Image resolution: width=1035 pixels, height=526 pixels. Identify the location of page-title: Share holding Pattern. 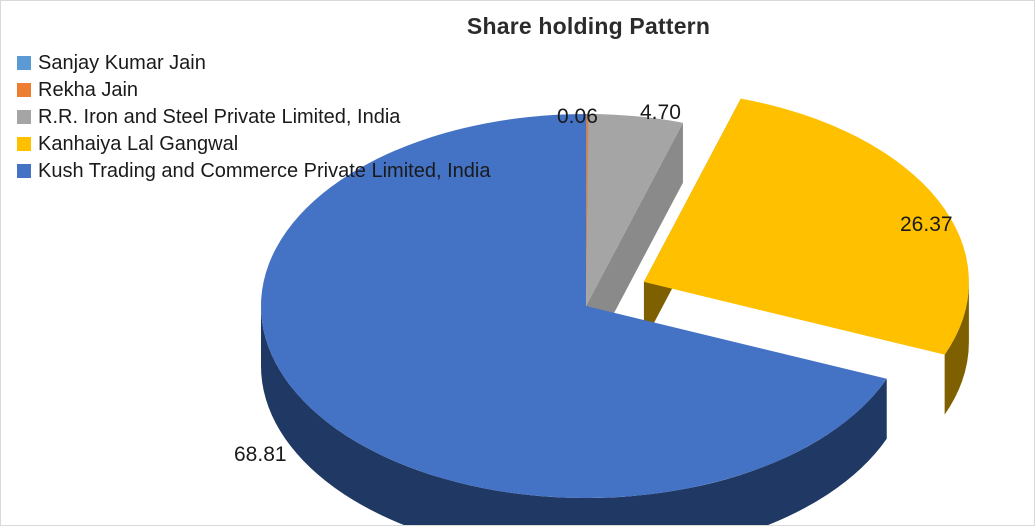
(588, 26).